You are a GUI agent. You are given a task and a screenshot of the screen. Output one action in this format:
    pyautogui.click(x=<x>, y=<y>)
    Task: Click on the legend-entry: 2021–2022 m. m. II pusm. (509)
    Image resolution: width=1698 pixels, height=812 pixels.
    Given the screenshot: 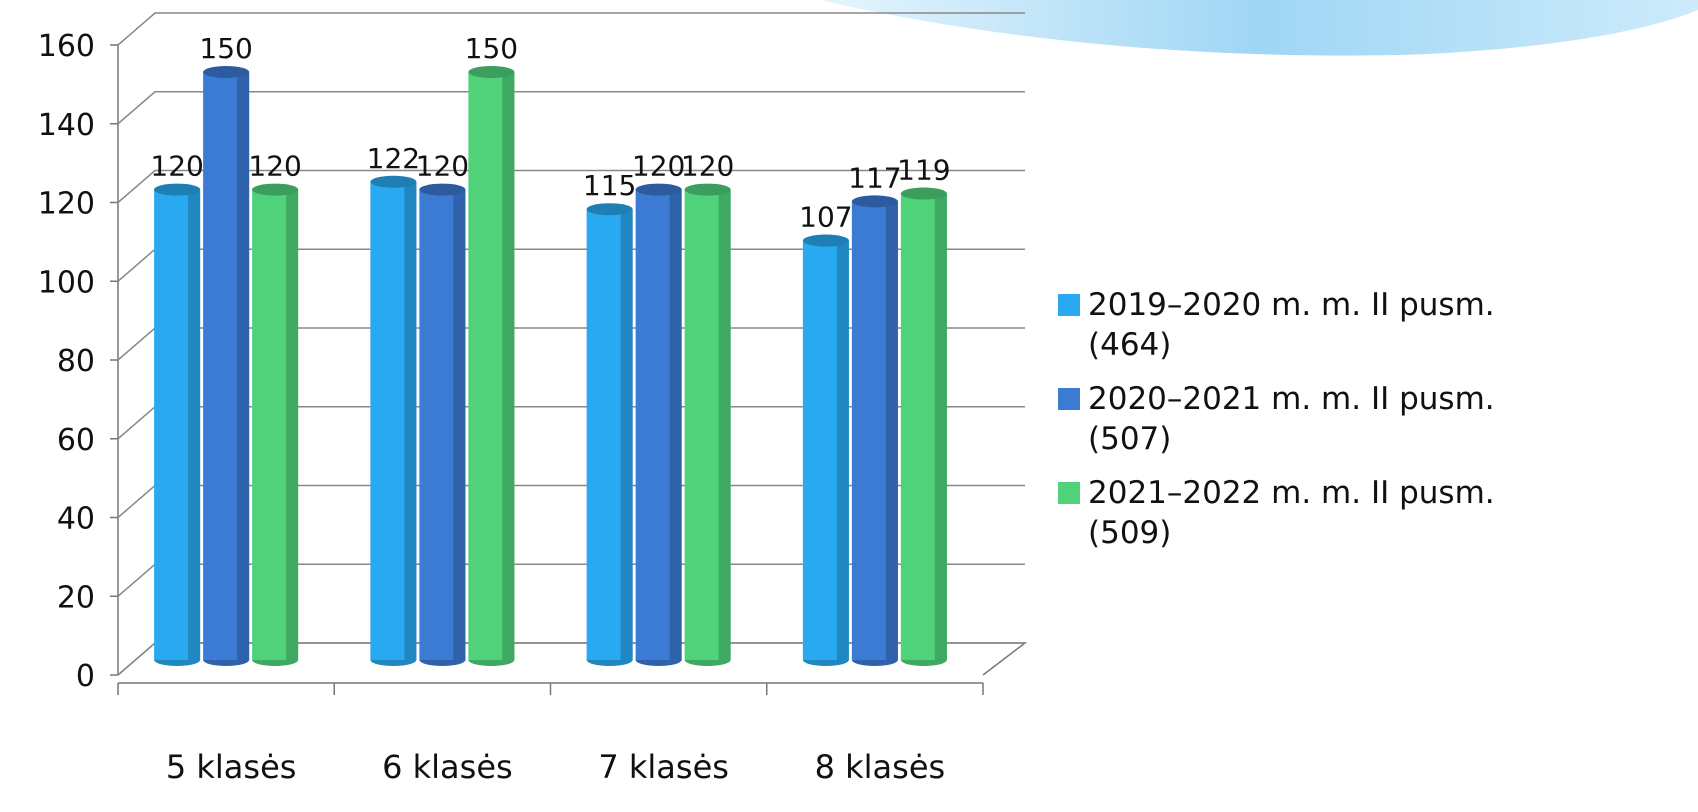 What is the action you would take?
    pyautogui.click(x=1368, y=513)
    